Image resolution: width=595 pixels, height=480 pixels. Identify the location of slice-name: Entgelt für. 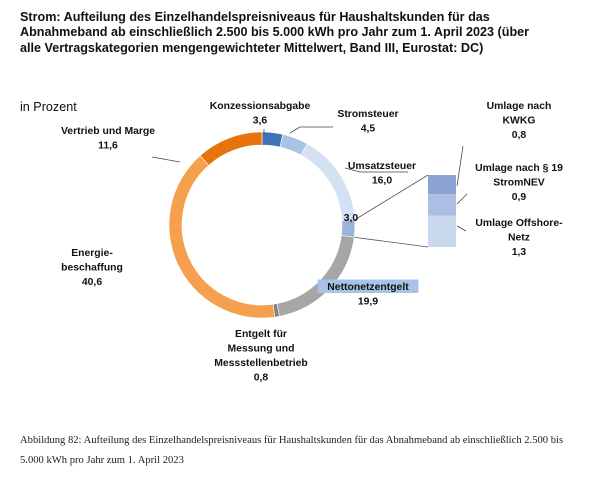
(261, 334).